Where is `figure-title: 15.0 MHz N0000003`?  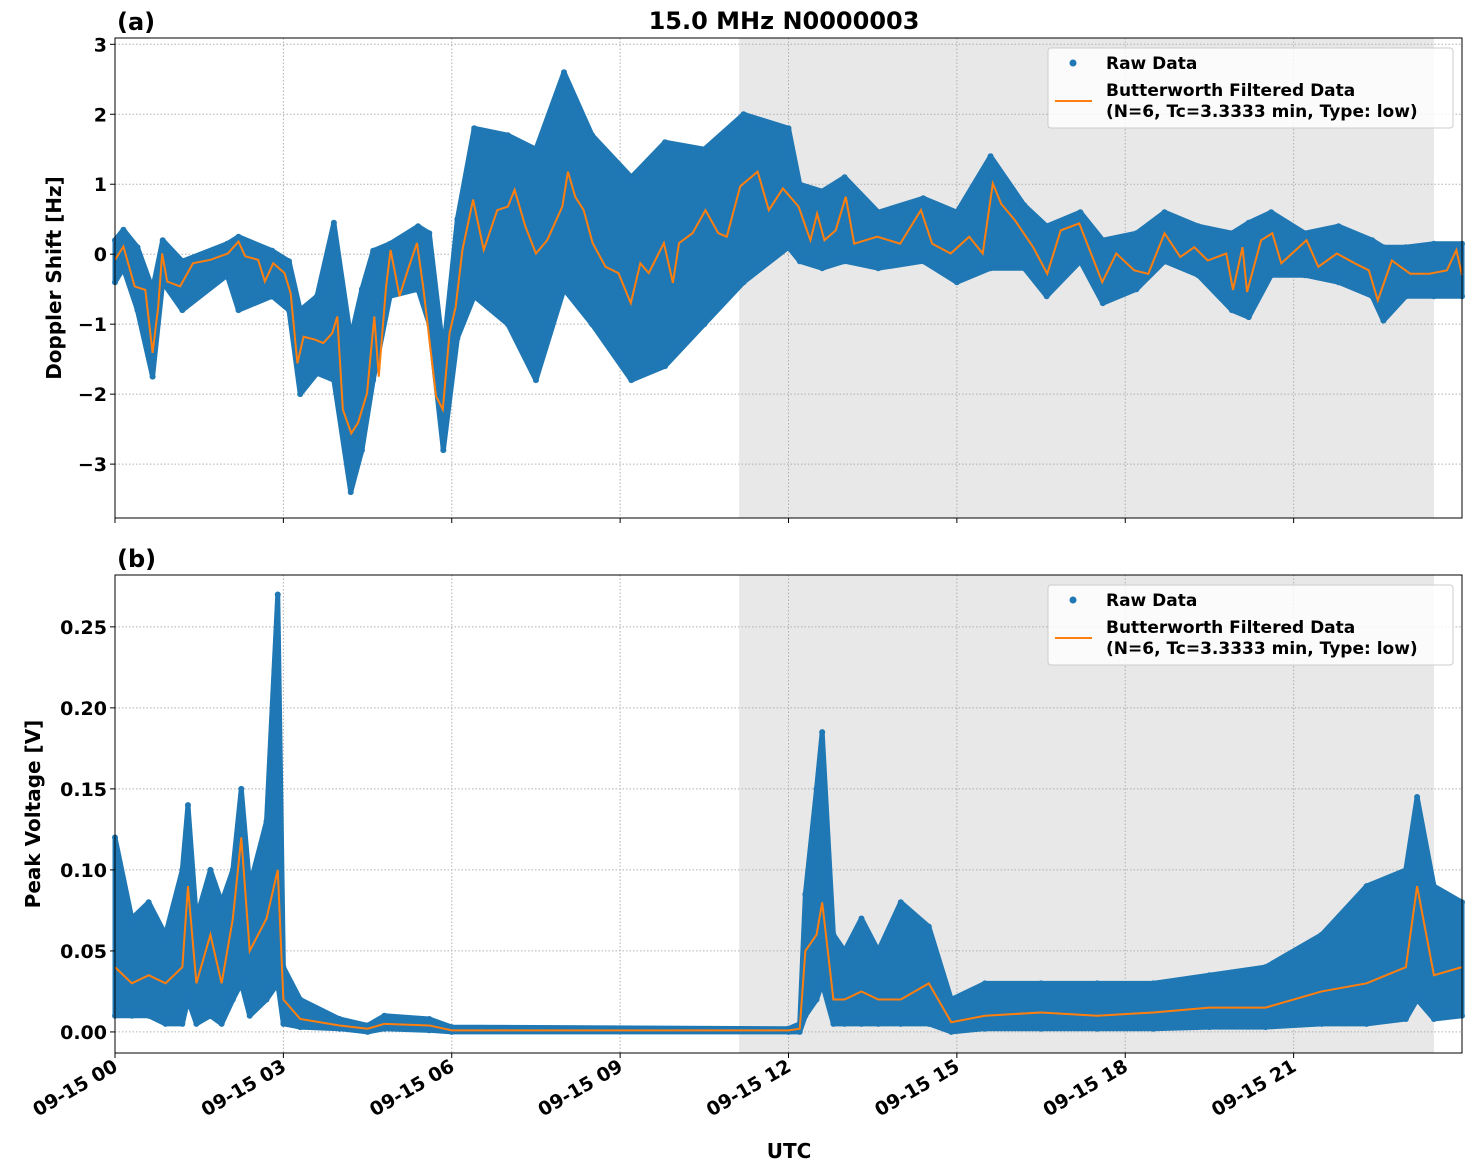 figure-title: 15.0 MHz N0000003 is located at coordinates (784, 21).